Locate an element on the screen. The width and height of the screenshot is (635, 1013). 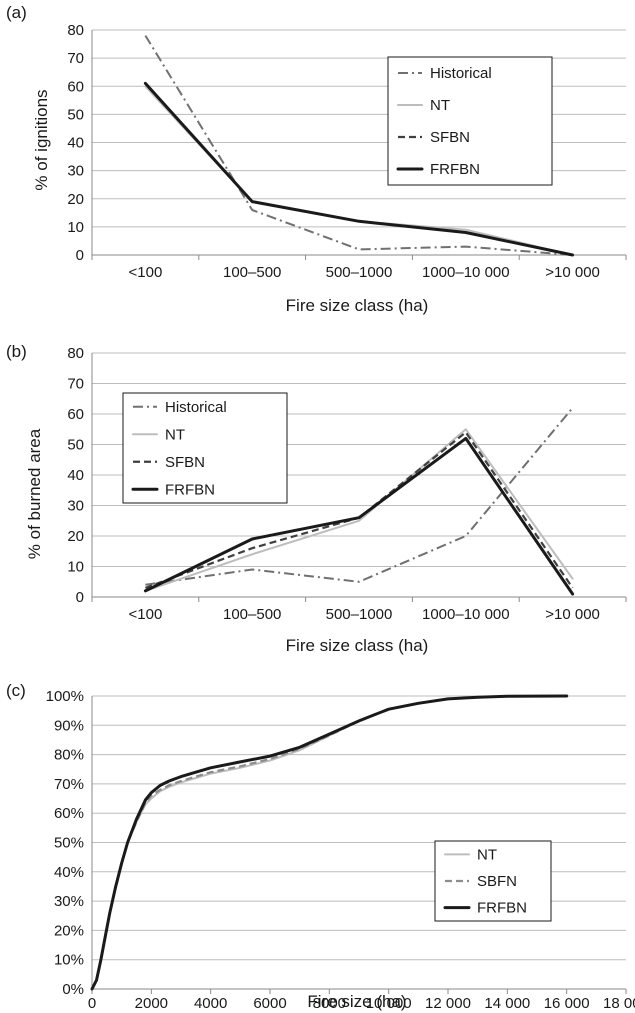
x-tick-label: 14 000 is located at coordinates (507, 1003).